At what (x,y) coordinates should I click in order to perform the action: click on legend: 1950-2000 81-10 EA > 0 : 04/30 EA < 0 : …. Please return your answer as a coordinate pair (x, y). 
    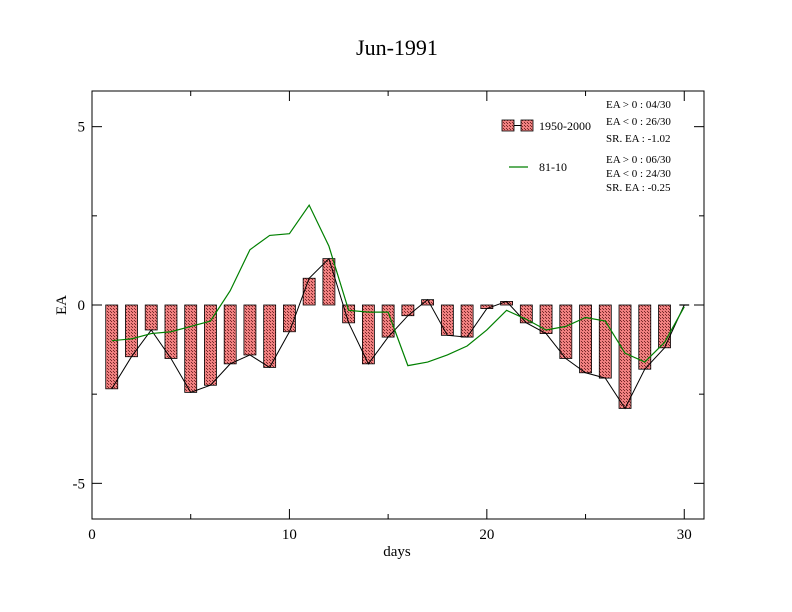
    Looking at the image, I should click on (586, 146).